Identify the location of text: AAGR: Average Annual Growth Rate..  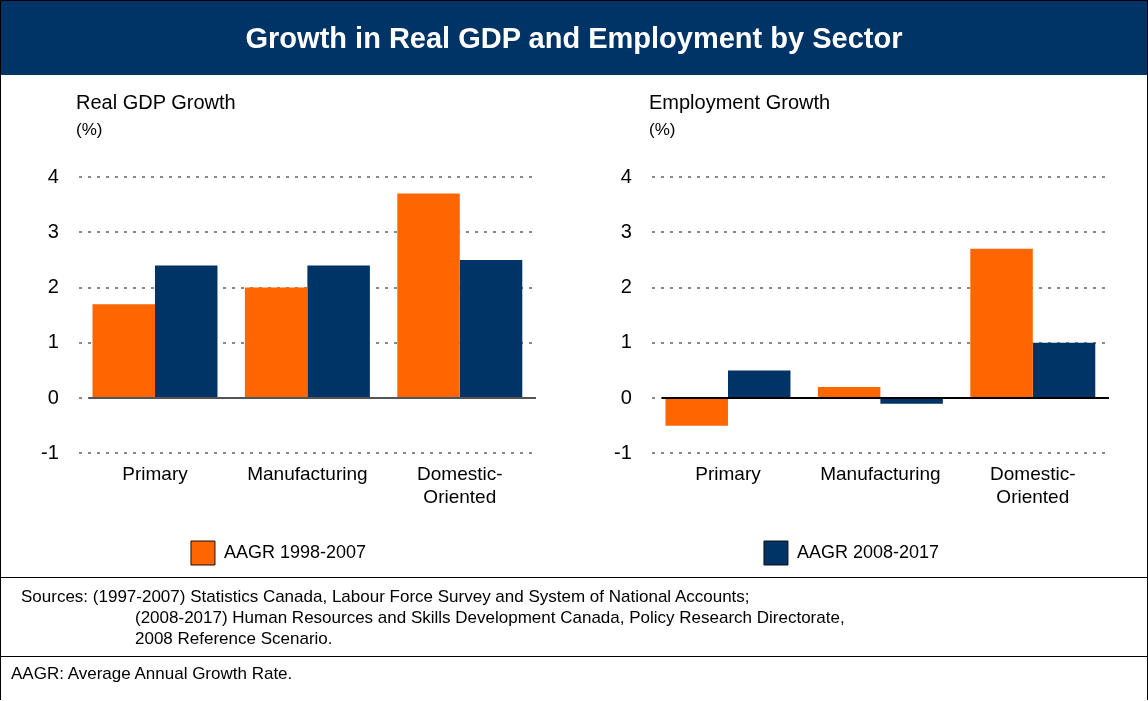
(574, 670).